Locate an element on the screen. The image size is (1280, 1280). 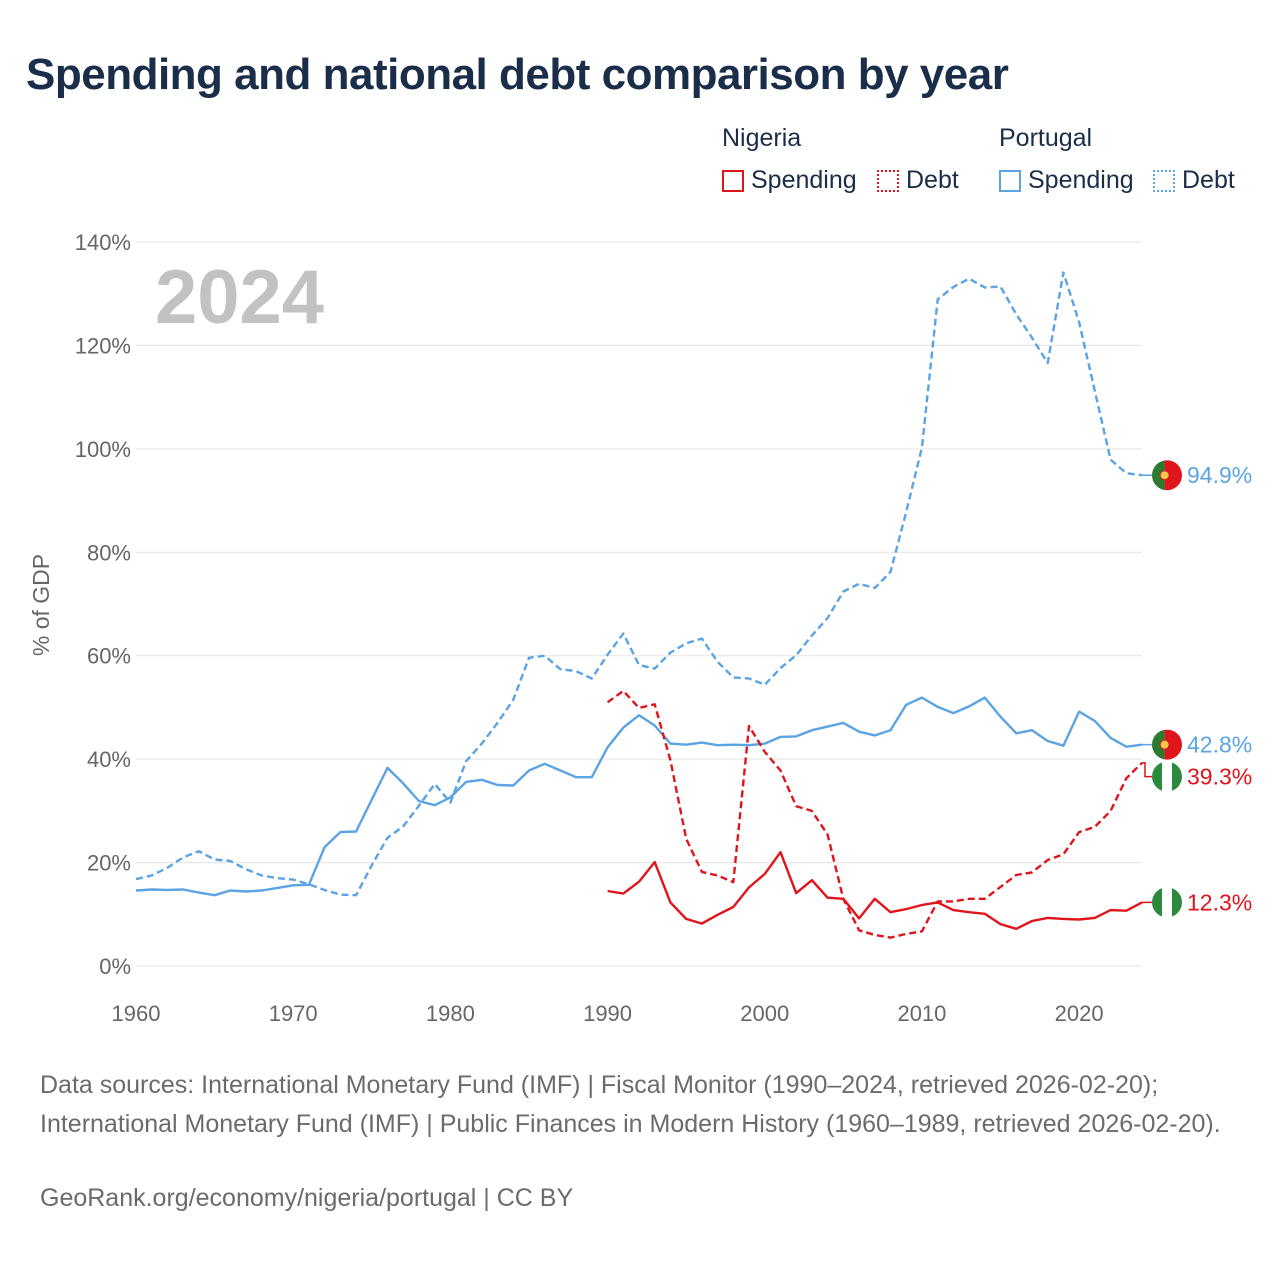
legend-nigeria-spending: Spending is located at coordinates (789, 180).